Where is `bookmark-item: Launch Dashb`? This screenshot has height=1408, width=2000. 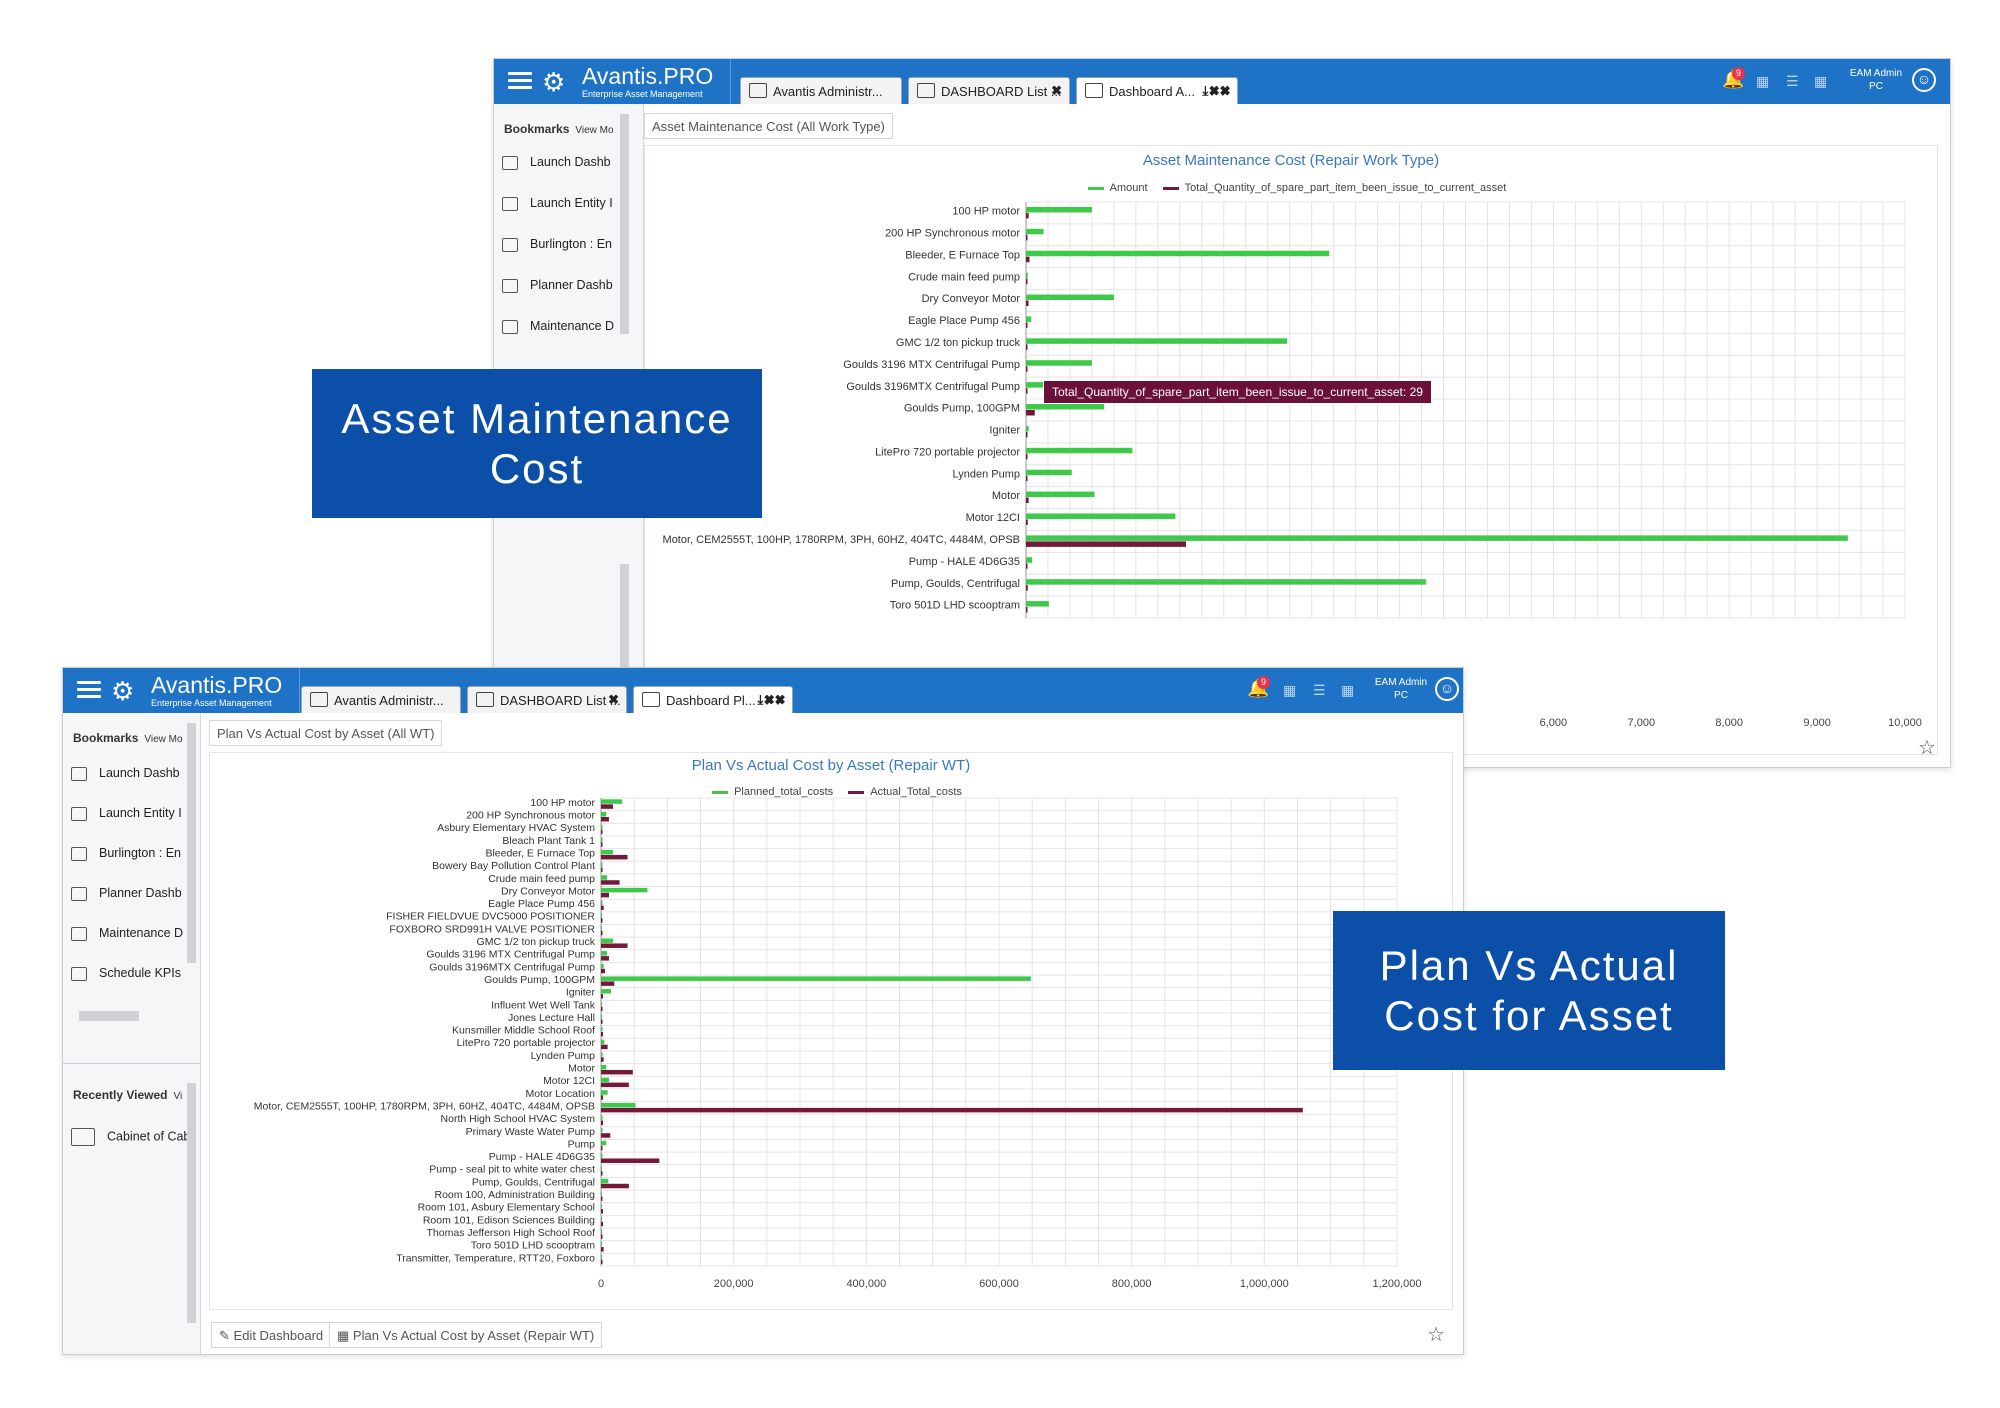 bookmark-item: Launch Dashb is located at coordinates (556, 165).